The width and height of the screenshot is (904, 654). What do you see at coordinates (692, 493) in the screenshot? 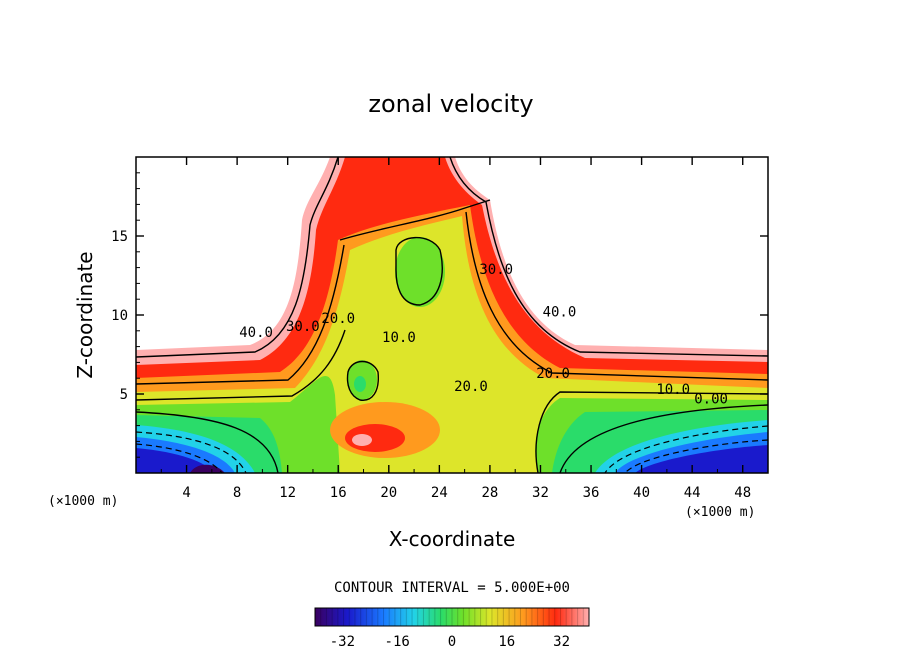
I see `x-tick-label: 44` at bounding box center [692, 493].